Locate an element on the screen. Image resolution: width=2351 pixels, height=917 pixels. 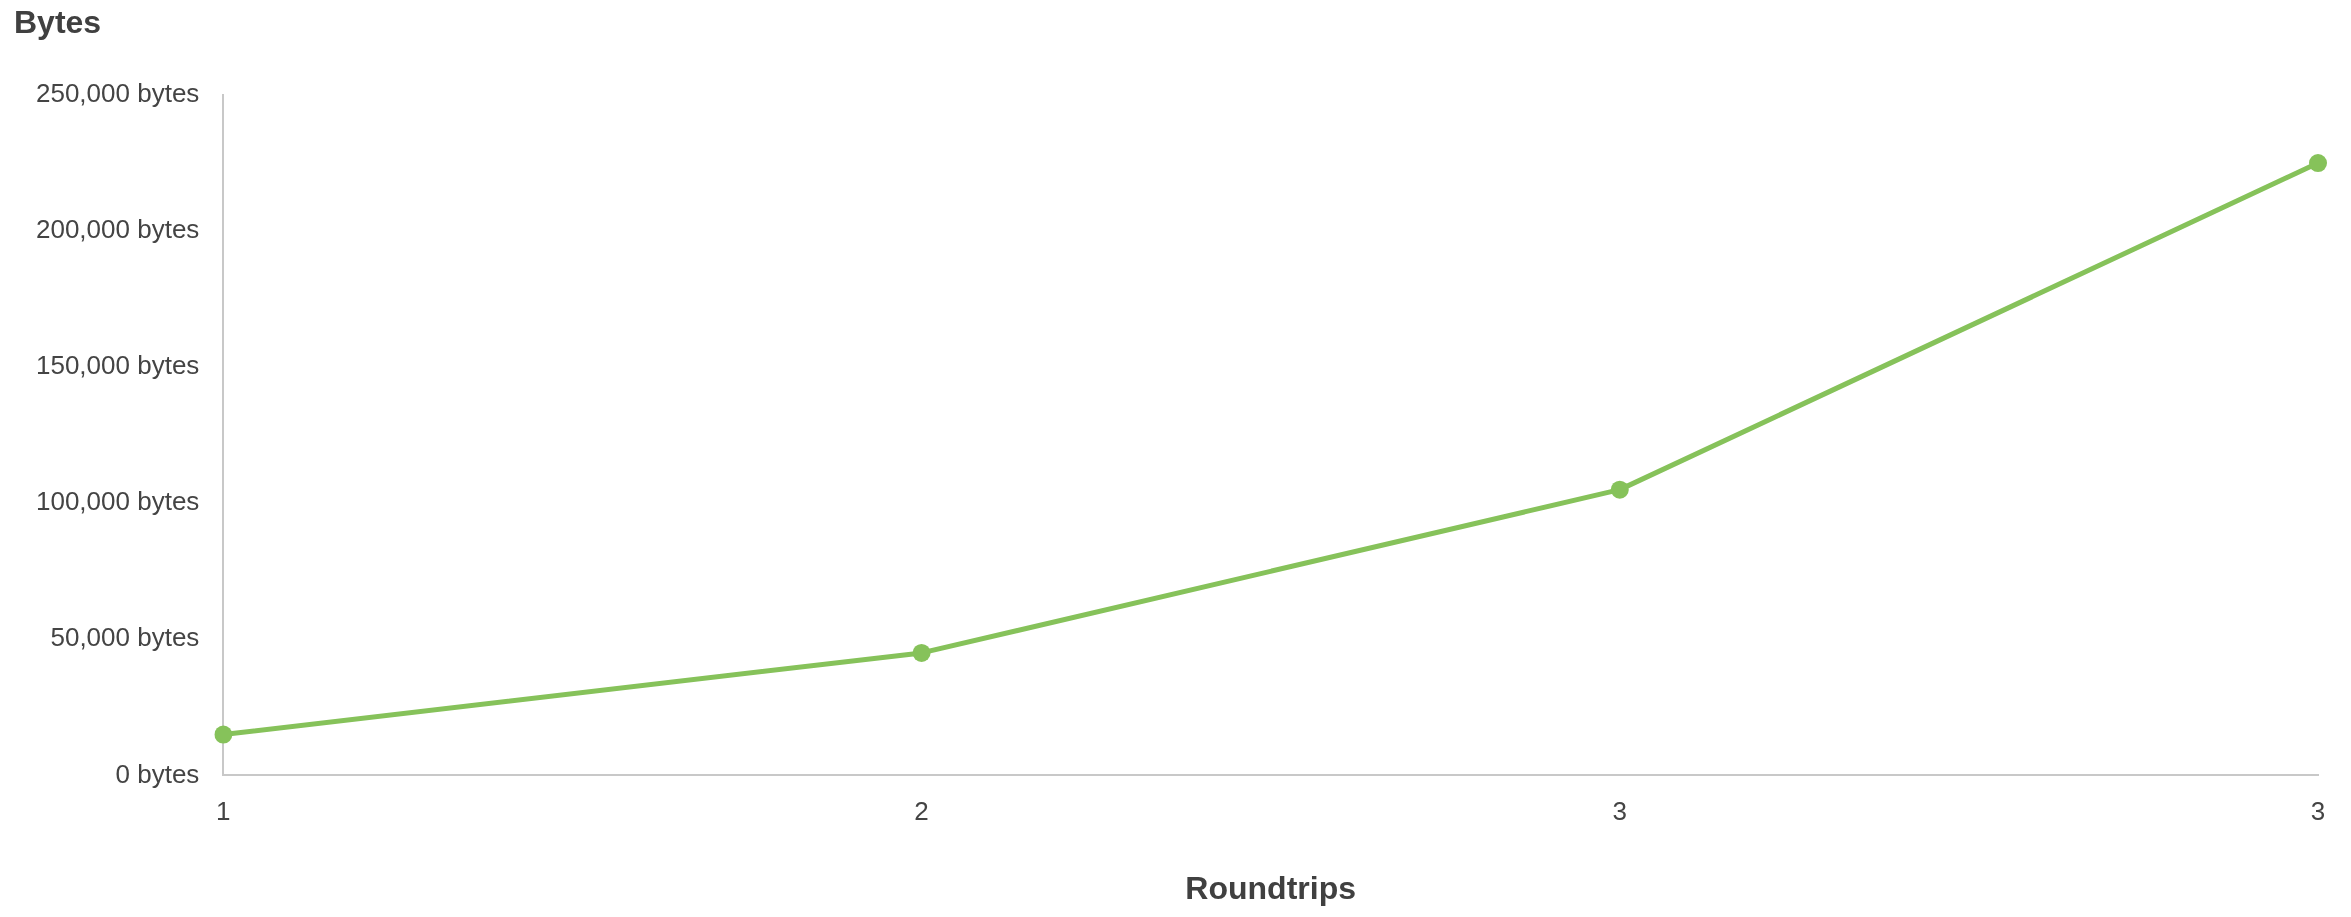
y-tick-label: 250,000 bytes is located at coordinates (117, 93).